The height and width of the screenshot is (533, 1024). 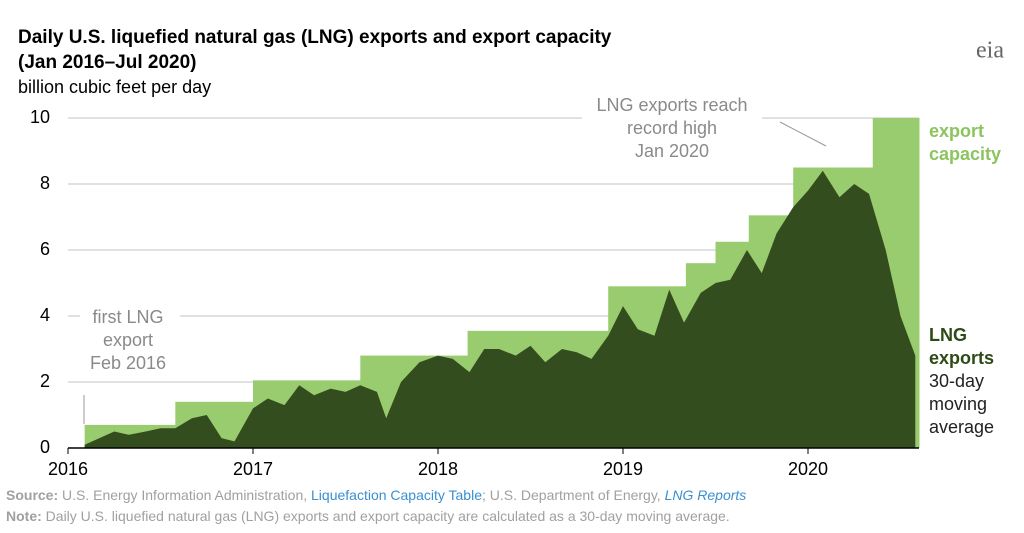 I want to click on series-label: LNG exports, so click(x=961, y=346).